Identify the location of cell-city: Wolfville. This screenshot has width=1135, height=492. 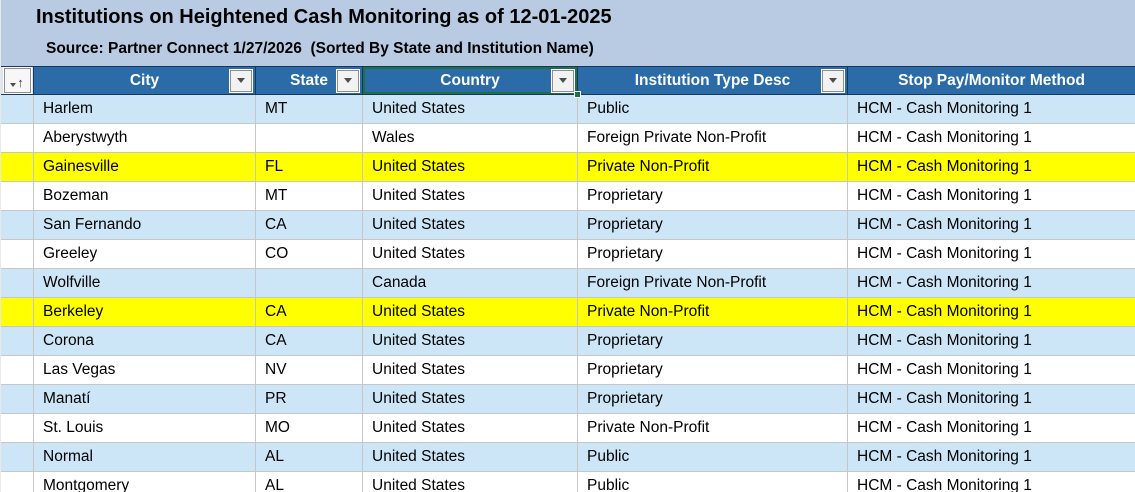
(145, 283).